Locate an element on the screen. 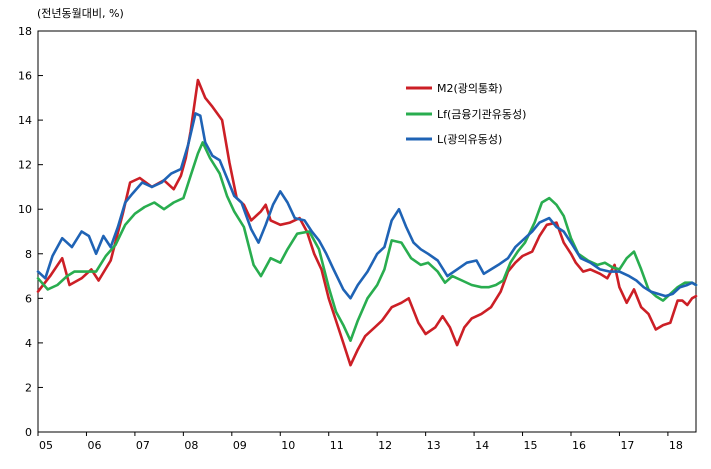 The height and width of the screenshot is (469, 711). x-tick-label: 07 is located at coordinates (143, 445).